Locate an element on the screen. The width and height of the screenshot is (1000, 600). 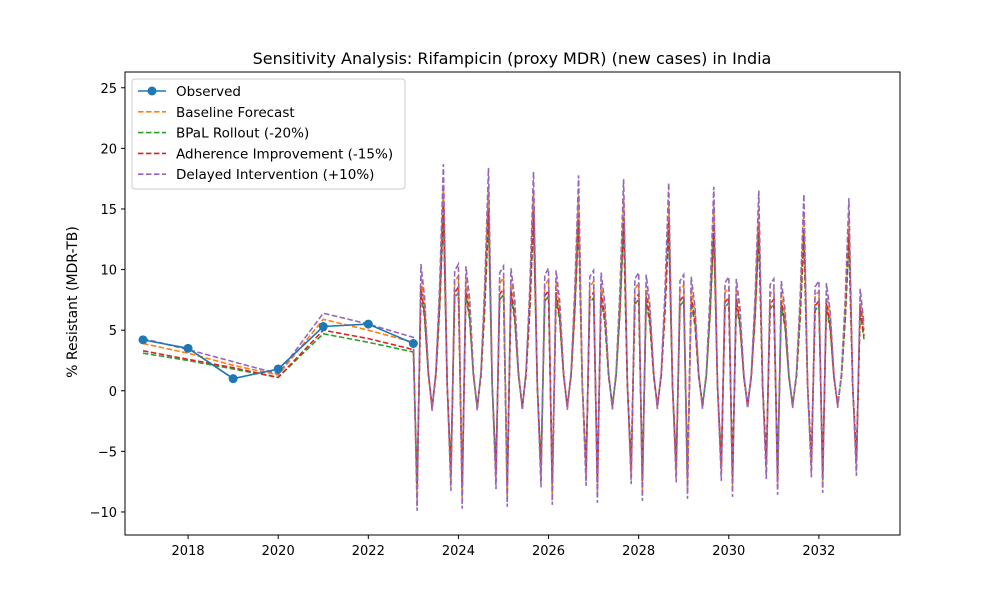
legend-label: Adherence Improvement (-15%) is located at coordinates (284, 154).